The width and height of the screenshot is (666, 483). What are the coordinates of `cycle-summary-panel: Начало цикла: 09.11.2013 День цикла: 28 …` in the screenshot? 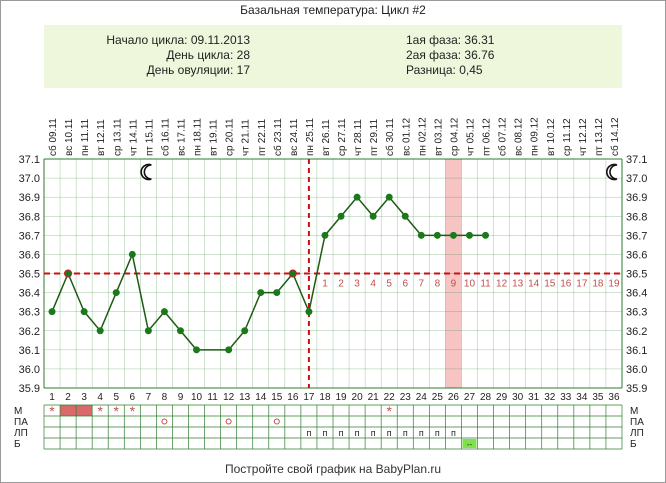 It's located at (333, 56).